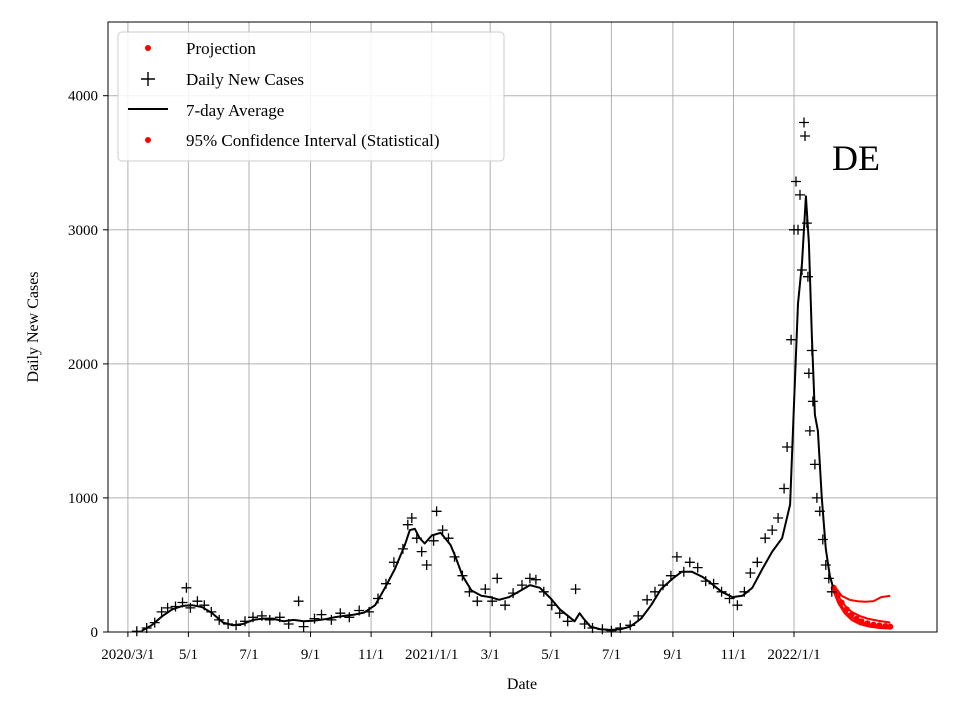  I want to click on y-tick-label: 2000, so click(83, 365).